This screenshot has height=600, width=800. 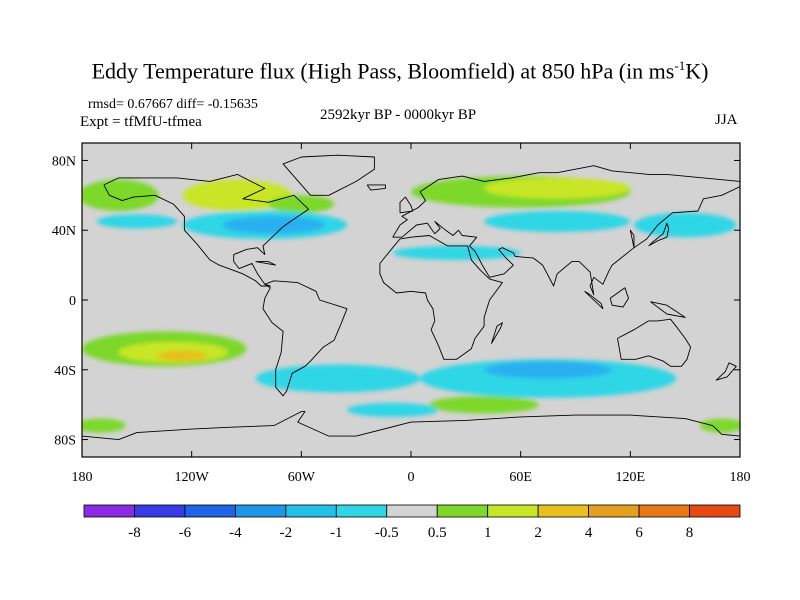 What do you see at coordinates (302, 477) in the screenshot?
I see `lon-tick-label: 60W` at bounding box center [302, 477].